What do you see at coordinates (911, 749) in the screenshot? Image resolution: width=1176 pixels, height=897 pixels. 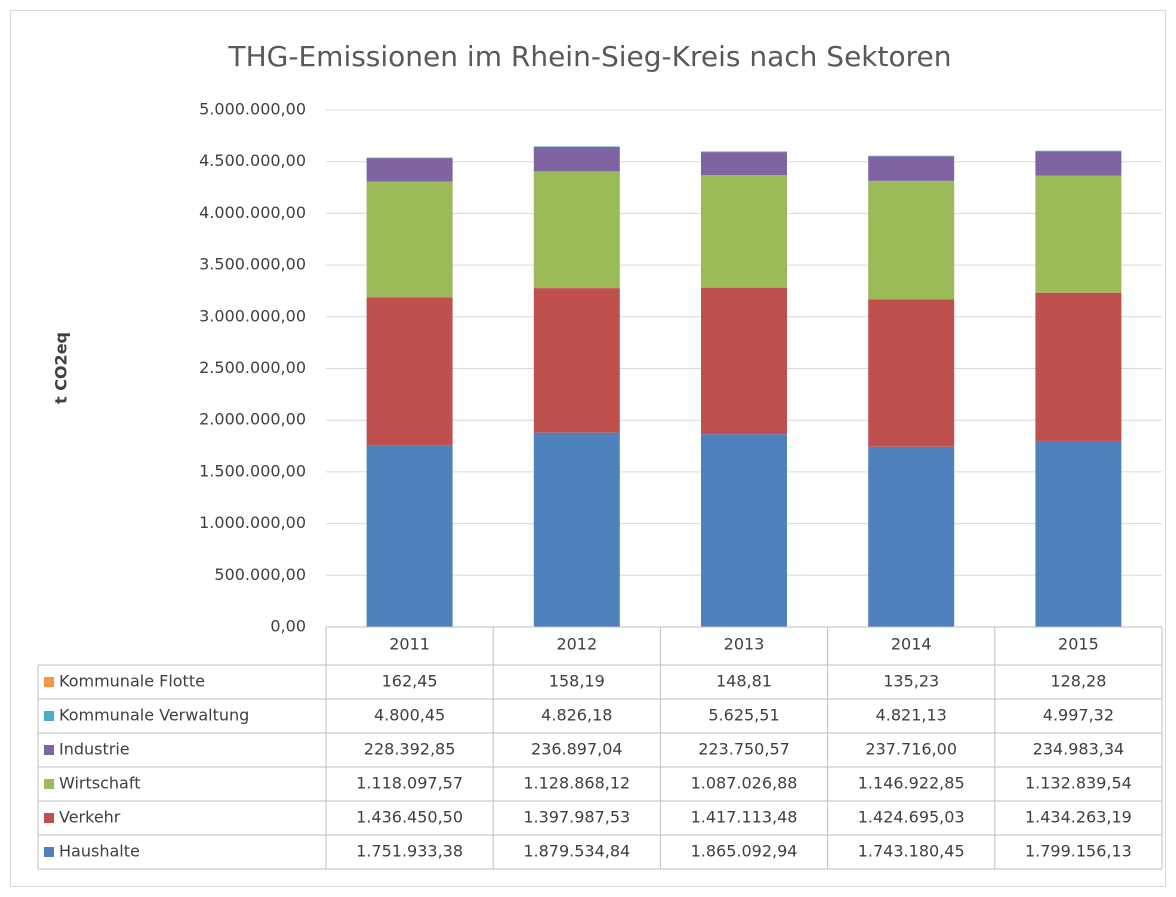 I see `table-value: 237.716,00` at bounding box center [911, 749].